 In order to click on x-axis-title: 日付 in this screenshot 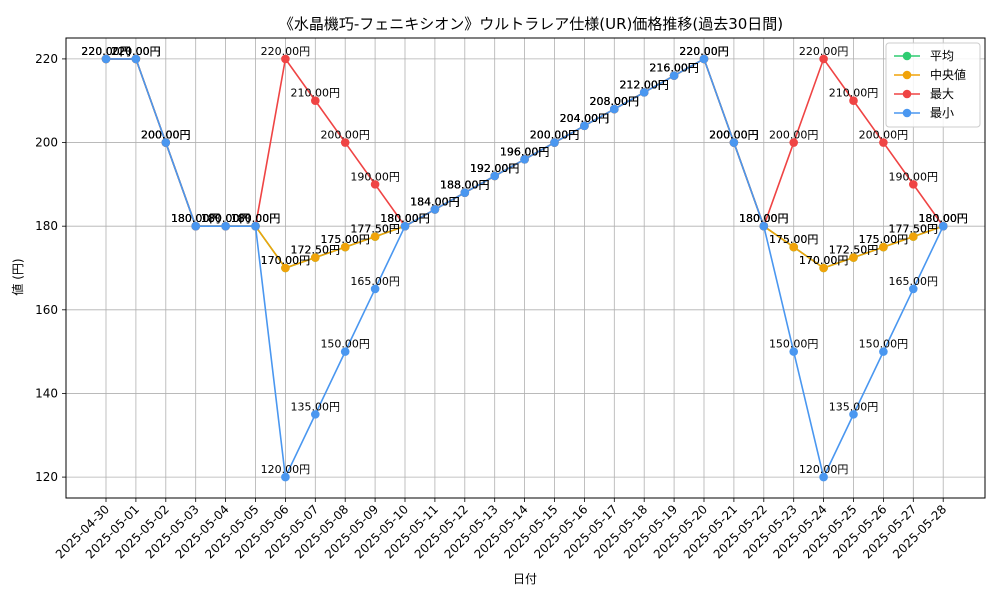, I will do `click(525, 579)`.